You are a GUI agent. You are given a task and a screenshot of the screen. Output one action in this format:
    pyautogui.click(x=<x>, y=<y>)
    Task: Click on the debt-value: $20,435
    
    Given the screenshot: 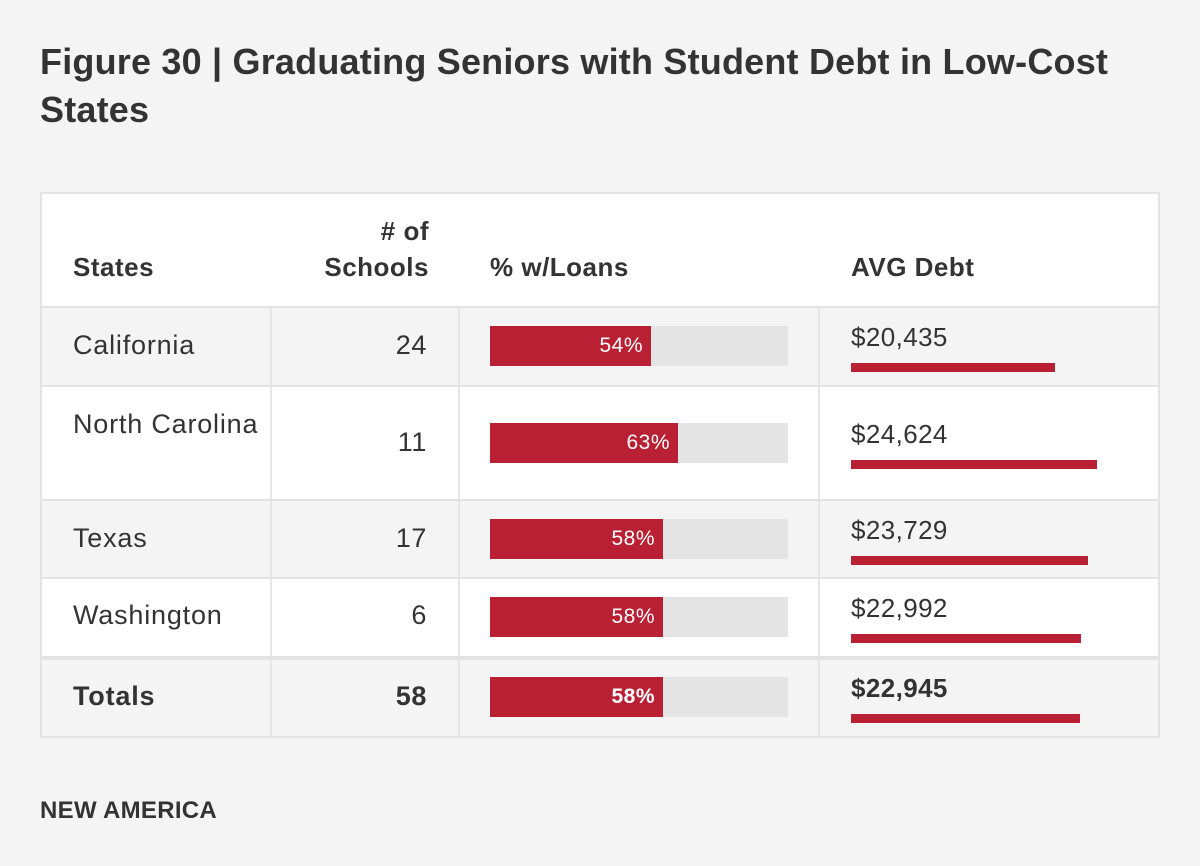 What is the action you would take?
    pyautogui.click(x=899, y=337)
    